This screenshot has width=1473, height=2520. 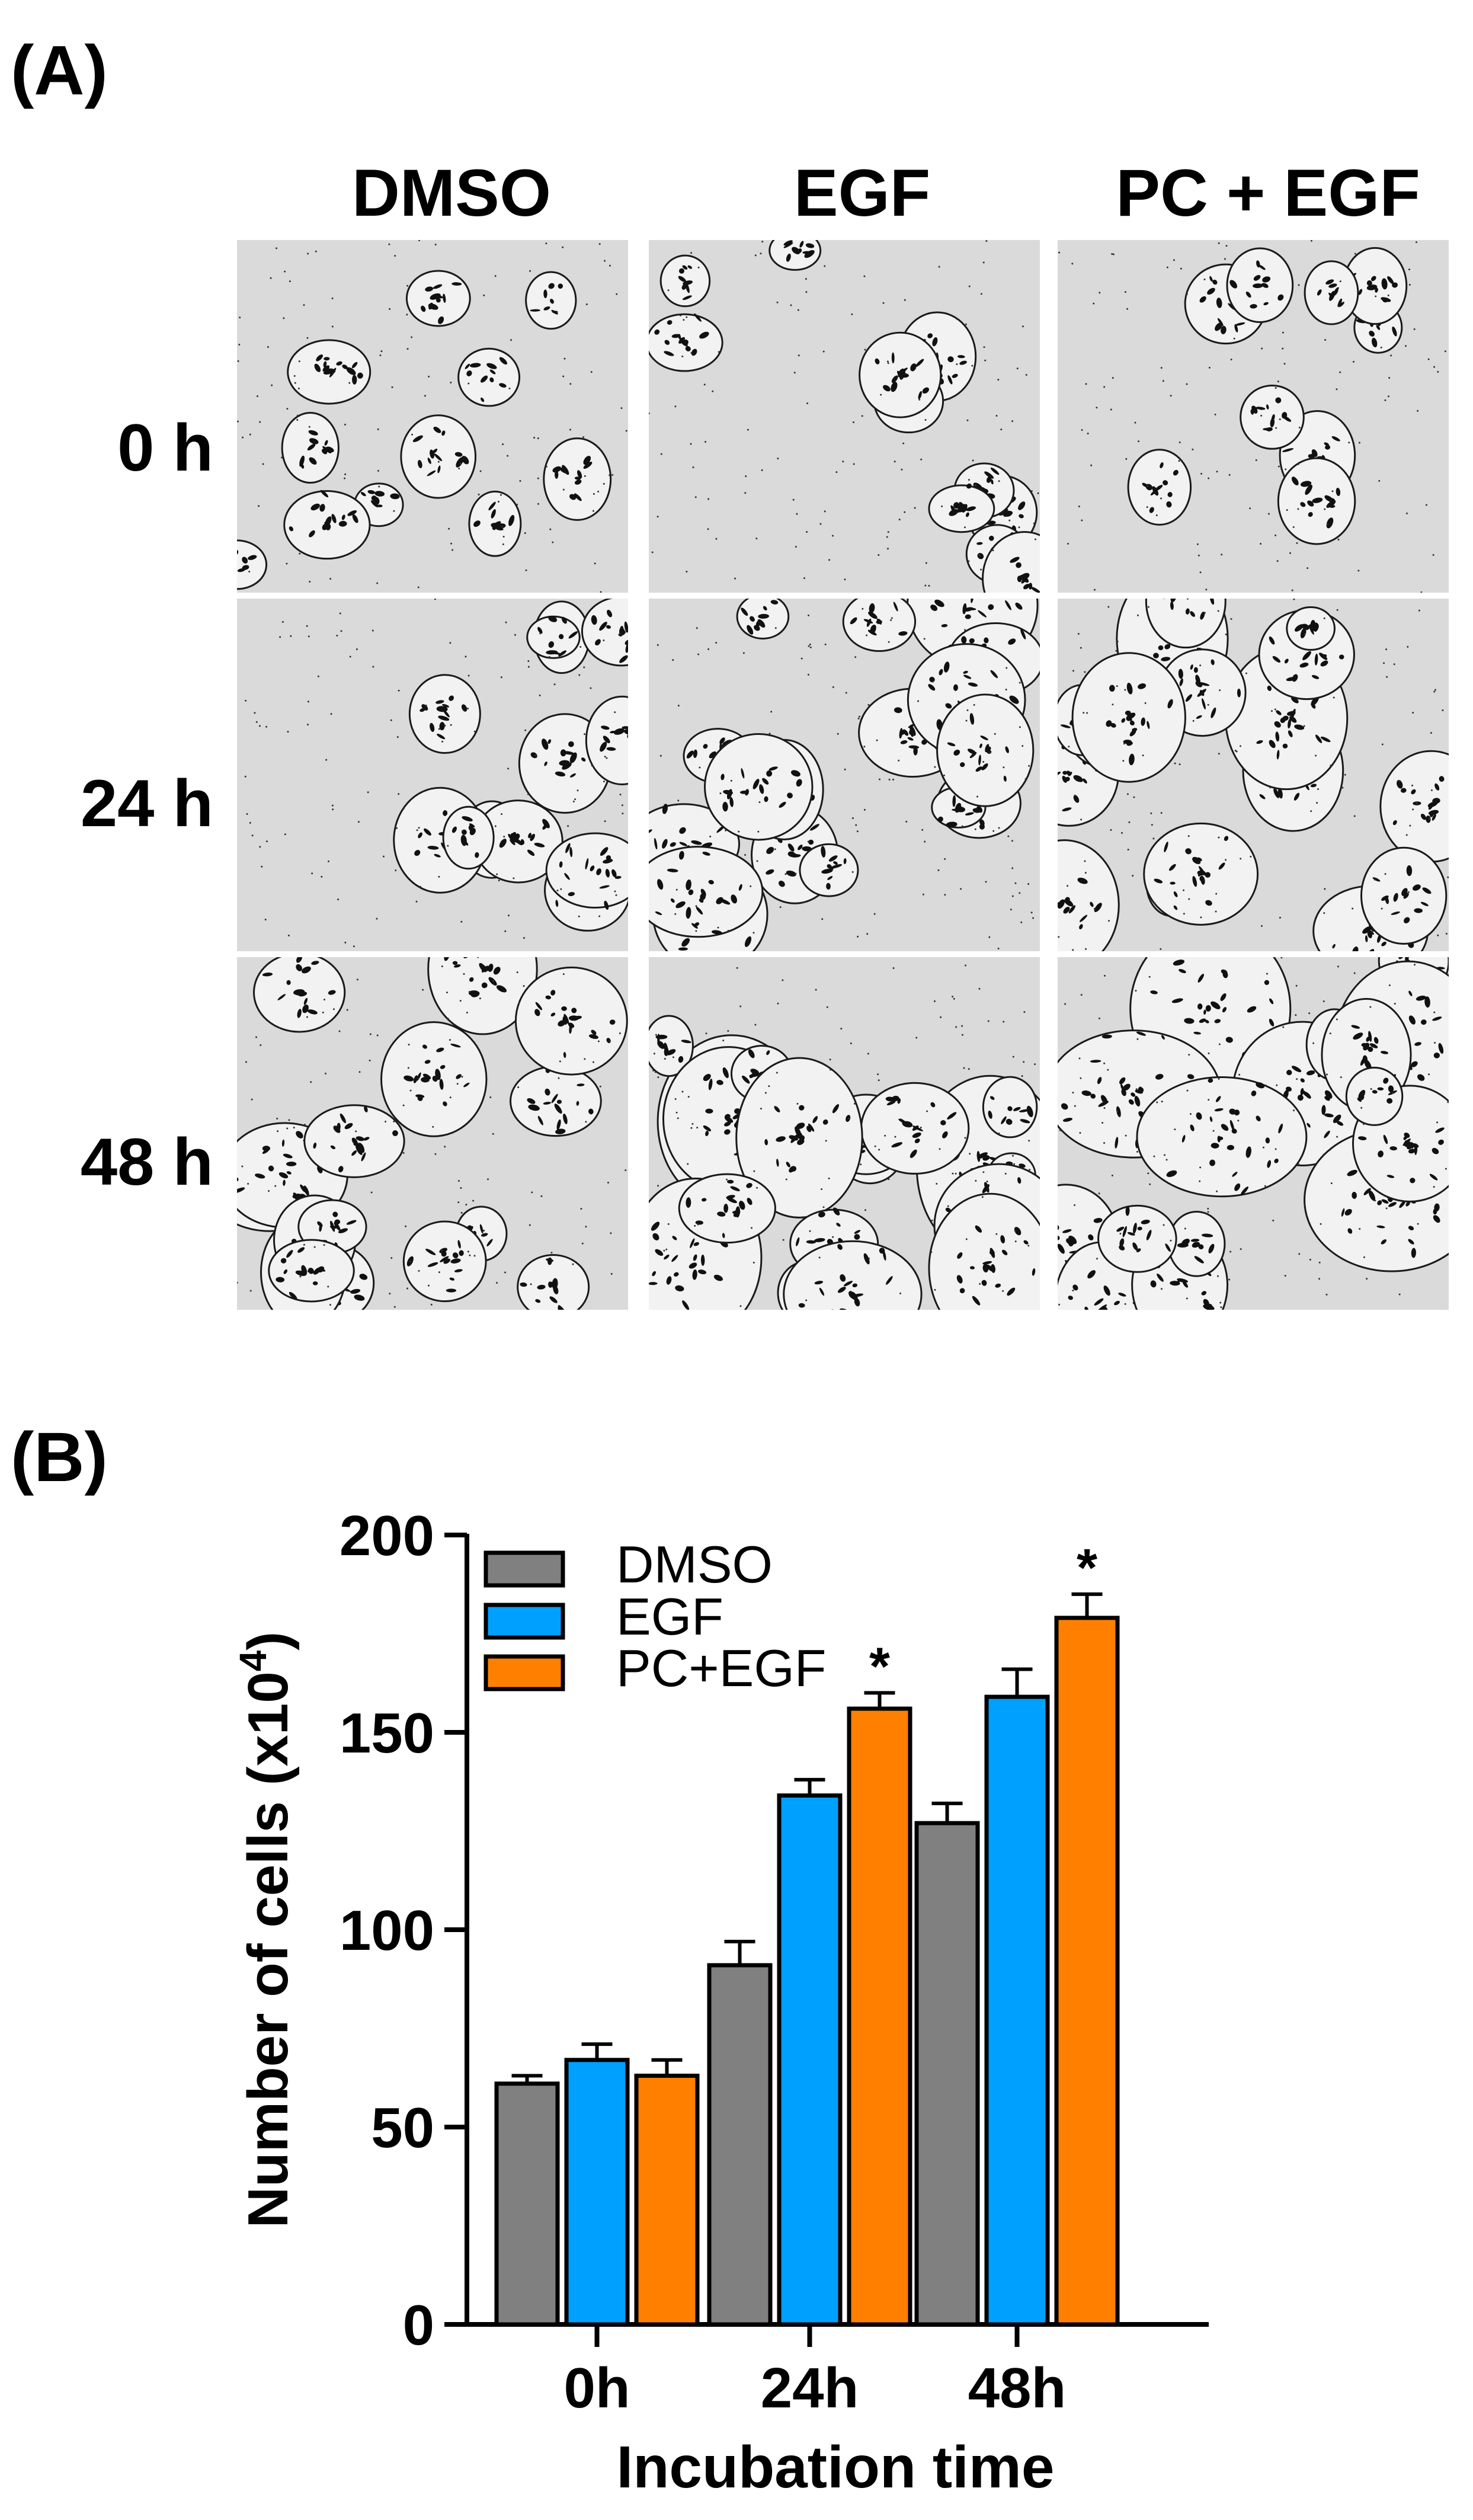 What do you see at coordinates (670, 1617) in the screenshot?
I see `legend-label: EGF` at bounding box center [670, 1617].